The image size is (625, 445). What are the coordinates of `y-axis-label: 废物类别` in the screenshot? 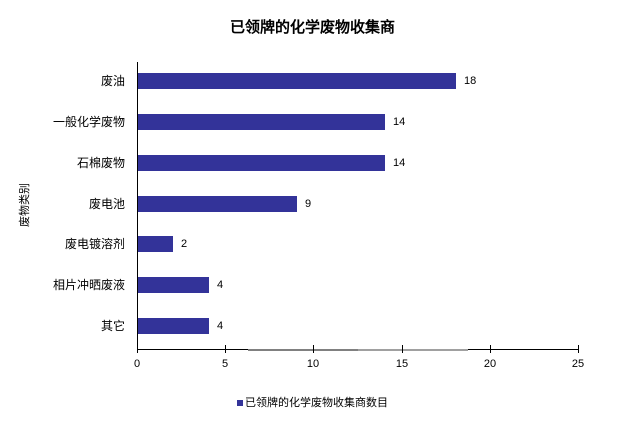 It's located at (24, 205).